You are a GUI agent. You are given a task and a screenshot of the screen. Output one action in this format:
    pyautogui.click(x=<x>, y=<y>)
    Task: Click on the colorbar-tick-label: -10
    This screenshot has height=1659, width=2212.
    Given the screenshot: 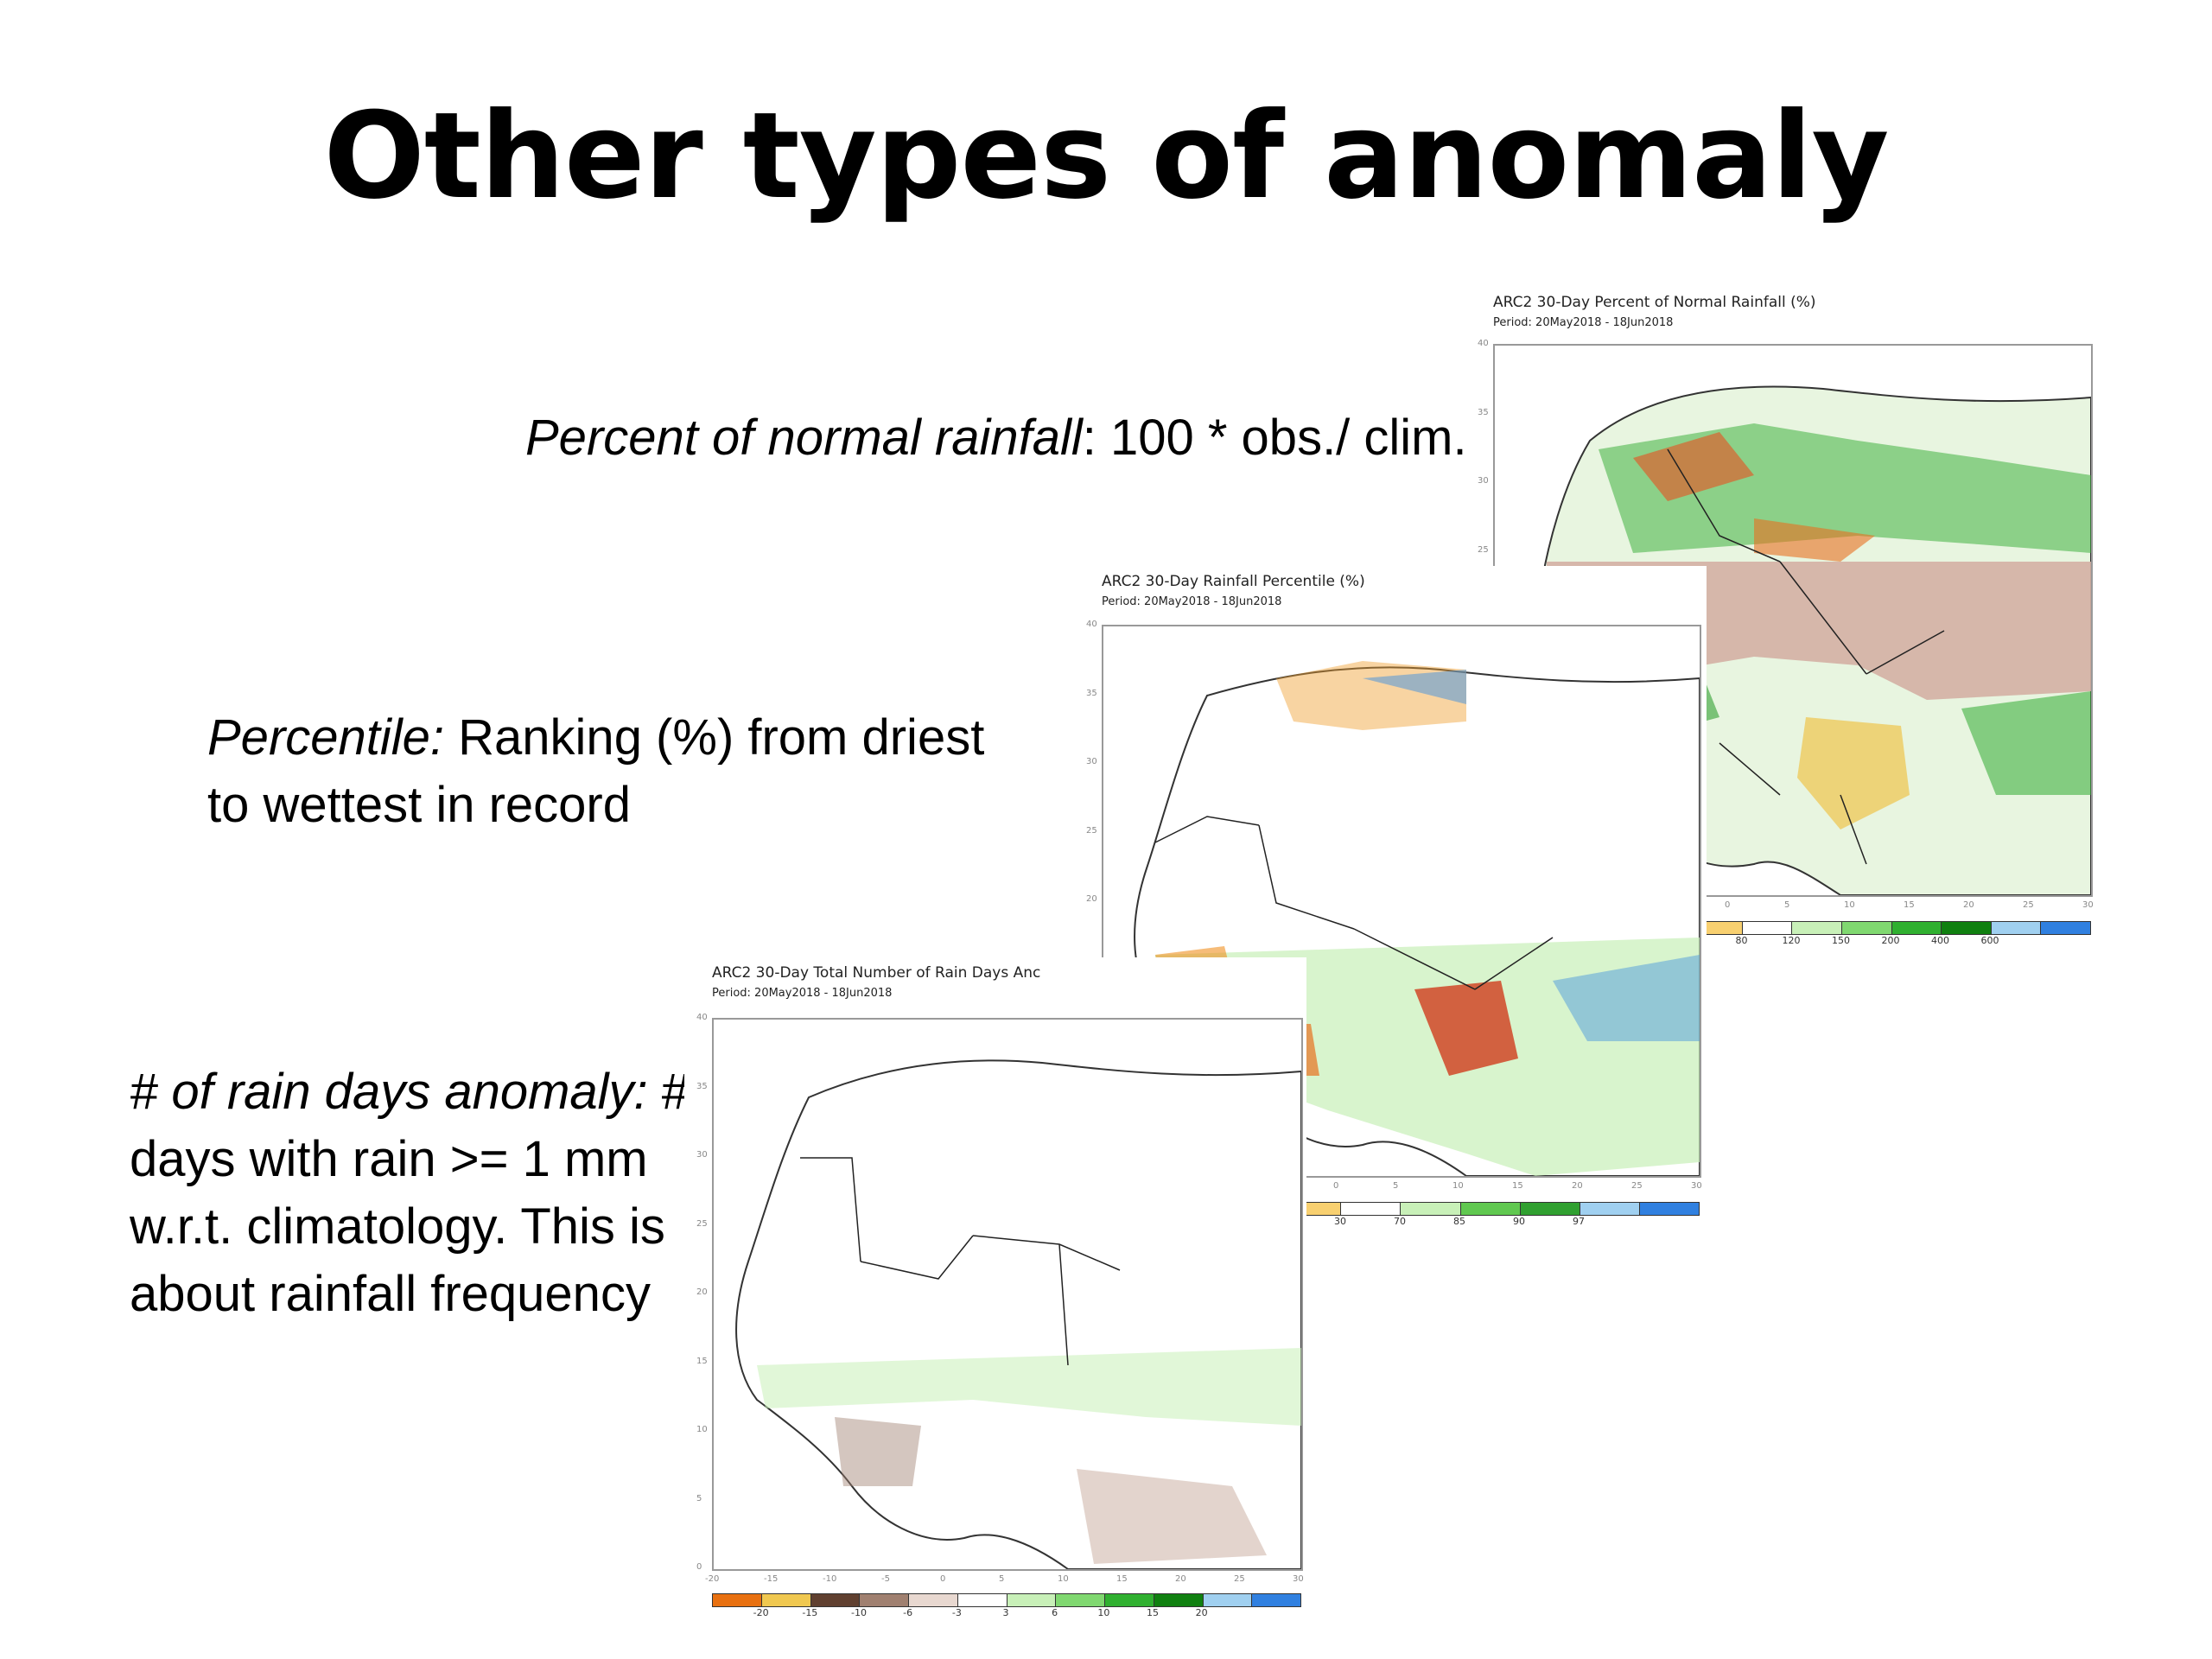 What is the action you would take?
    pyautogui.click(x=859, y=1612)
    